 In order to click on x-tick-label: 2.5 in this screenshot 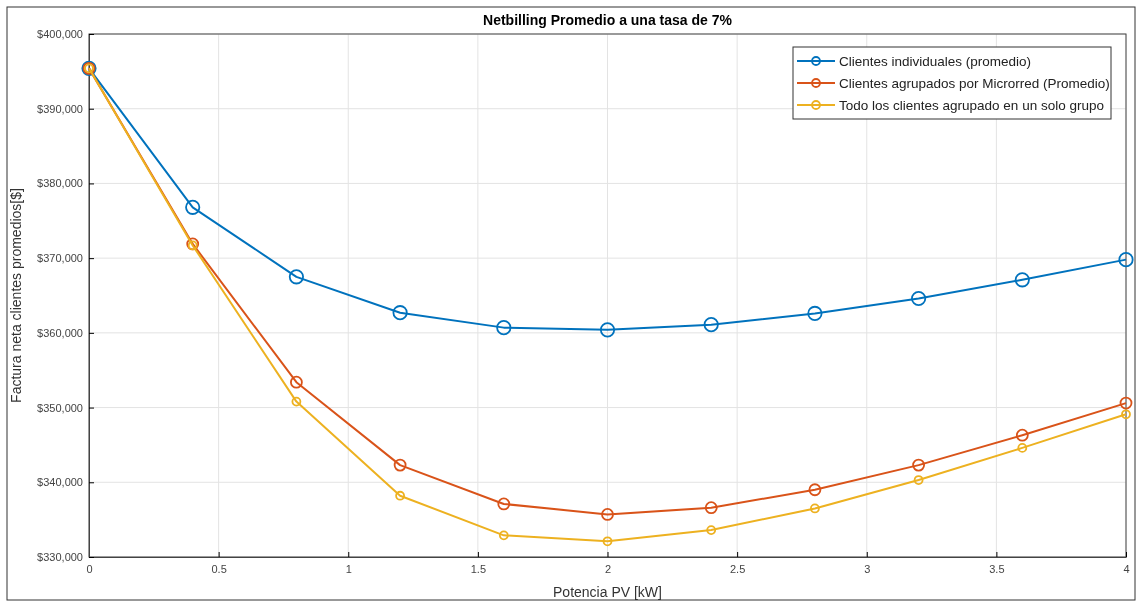, I will do `click(737, 568)`.